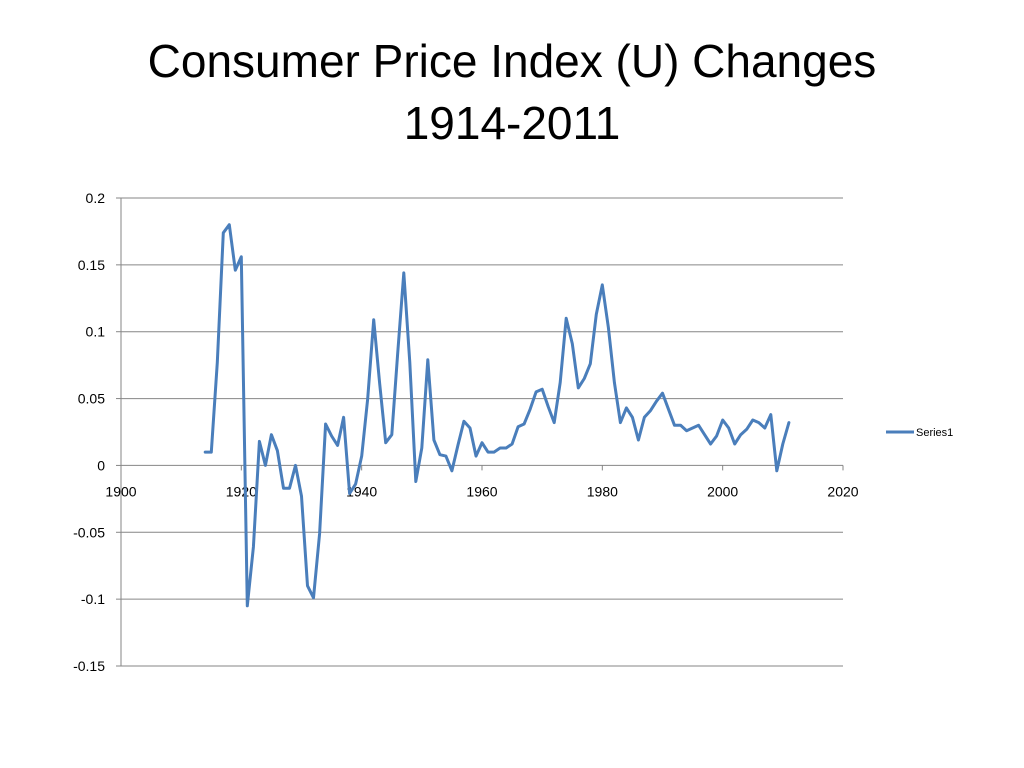 This screenshot has width=1024, height=768. What do you see at coordinates (241, 491) in the screenshot?
I see `x-tick-label: 1920` at bounding box center [241, 491].